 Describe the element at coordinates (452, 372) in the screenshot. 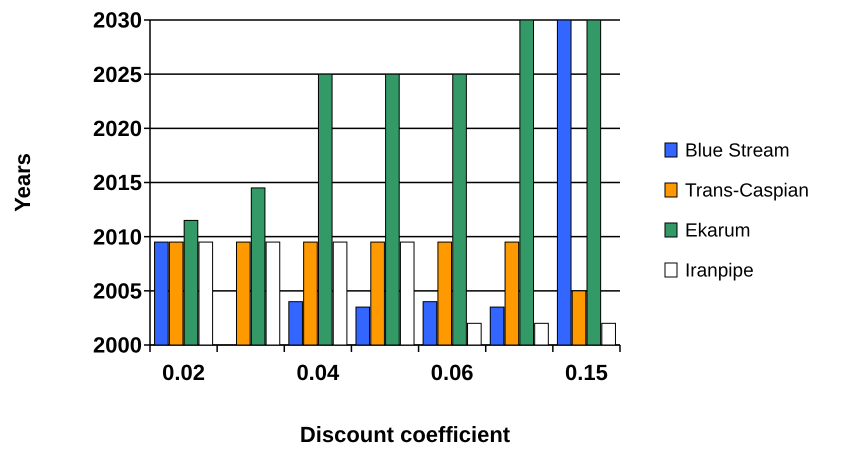

I see `x-tick-label: 0.06` at that location.